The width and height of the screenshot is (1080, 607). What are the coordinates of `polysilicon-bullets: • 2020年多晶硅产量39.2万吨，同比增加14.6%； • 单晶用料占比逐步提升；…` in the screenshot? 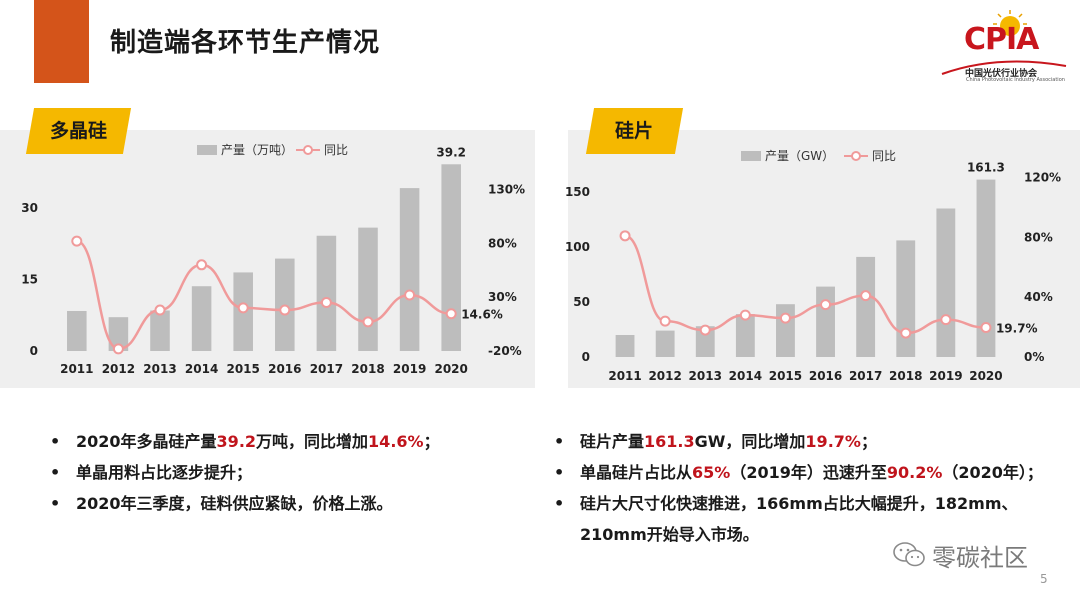 It's located at (280, 472).